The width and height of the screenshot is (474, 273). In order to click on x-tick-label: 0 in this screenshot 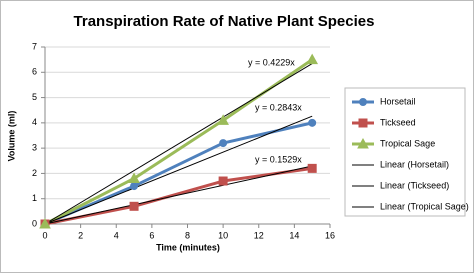, I will do `click(44, 235)`.